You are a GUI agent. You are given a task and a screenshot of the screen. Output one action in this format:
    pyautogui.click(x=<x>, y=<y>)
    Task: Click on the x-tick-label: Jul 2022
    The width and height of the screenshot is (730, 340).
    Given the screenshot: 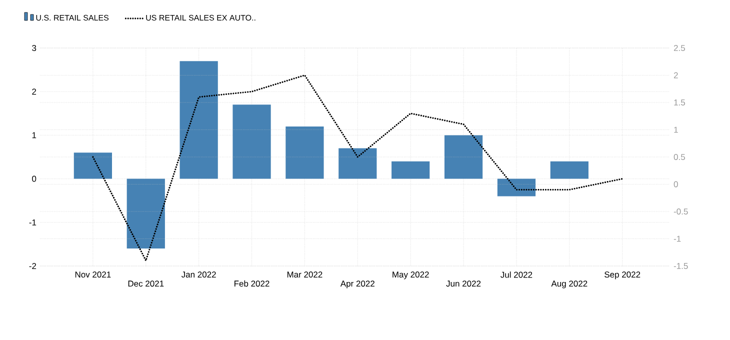 What is the action you would take?
    pyautogui.click(x=516, y=275)
    